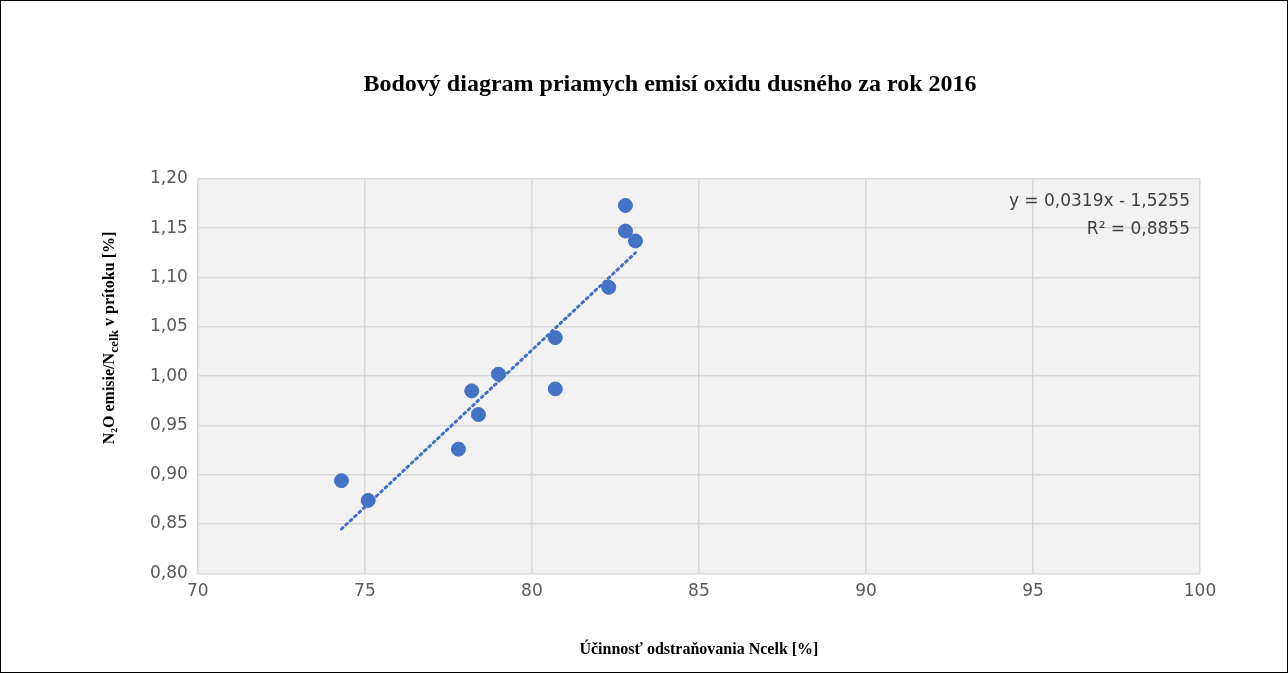  I want to click on x-tick-label: 75, so click(365, 590).